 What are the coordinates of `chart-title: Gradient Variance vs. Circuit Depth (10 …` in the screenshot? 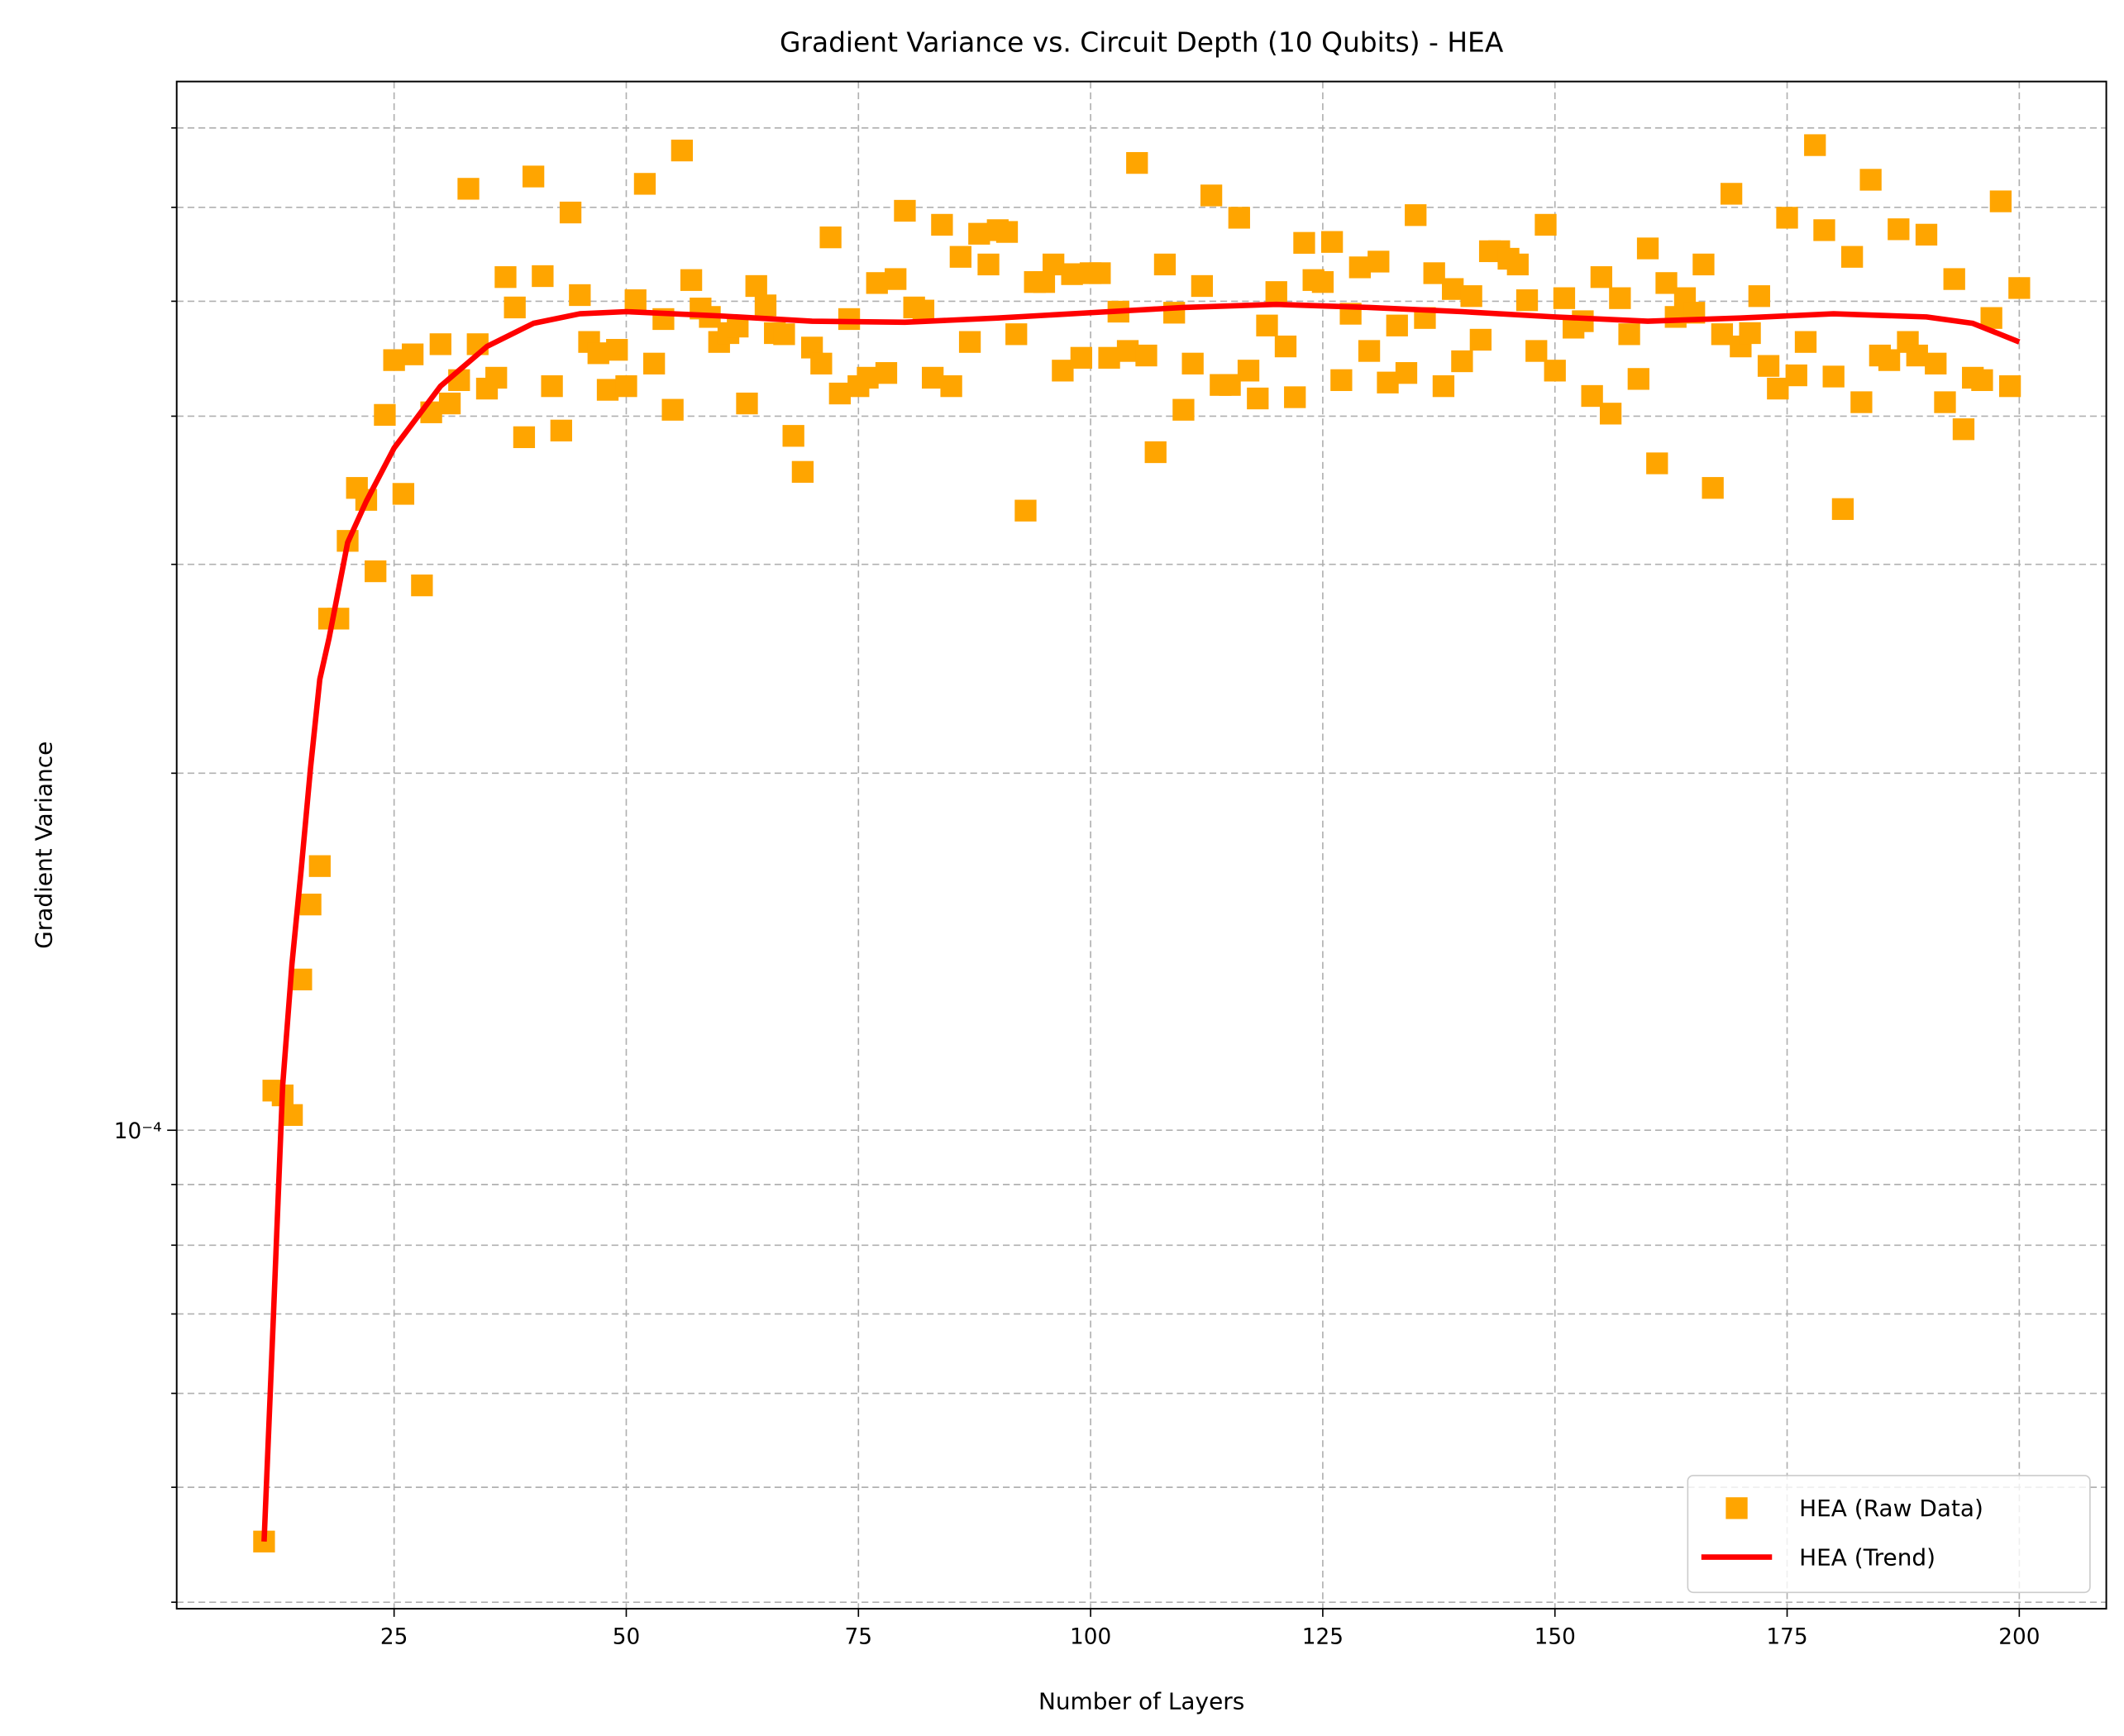 It's located at (1142, 42).